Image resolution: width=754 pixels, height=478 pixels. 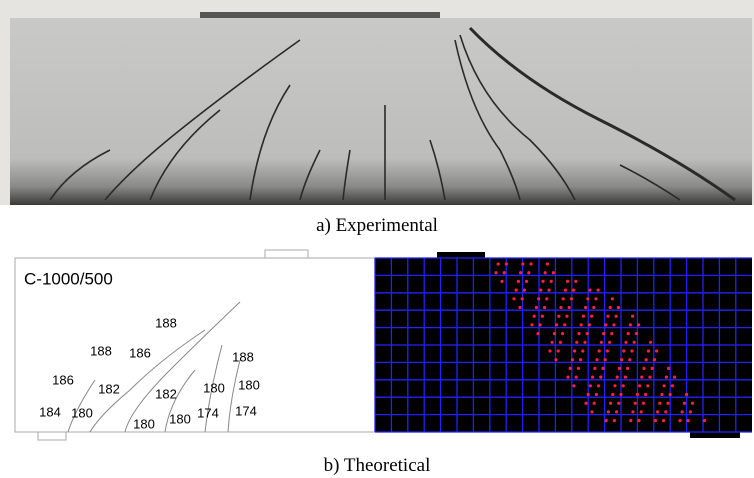 I want to click on crack-load-label: 182, so click(x=166, y=393).